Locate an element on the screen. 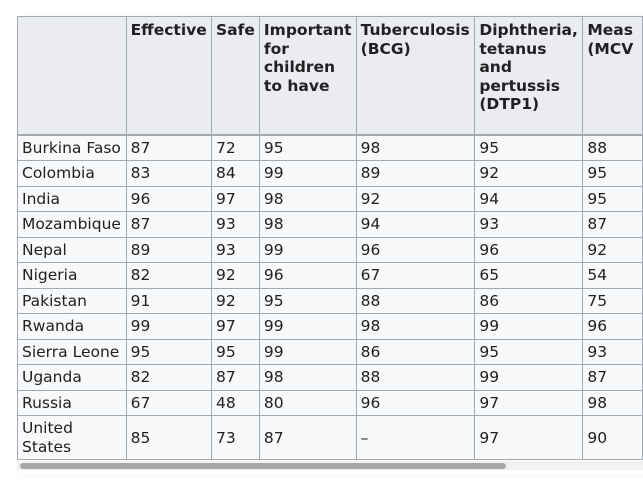 Image resolution: width=643 pixels, height=480 pixels. table-row: Rwanda 99 97 99 98 99 96 is located at coordinates (330, 326).